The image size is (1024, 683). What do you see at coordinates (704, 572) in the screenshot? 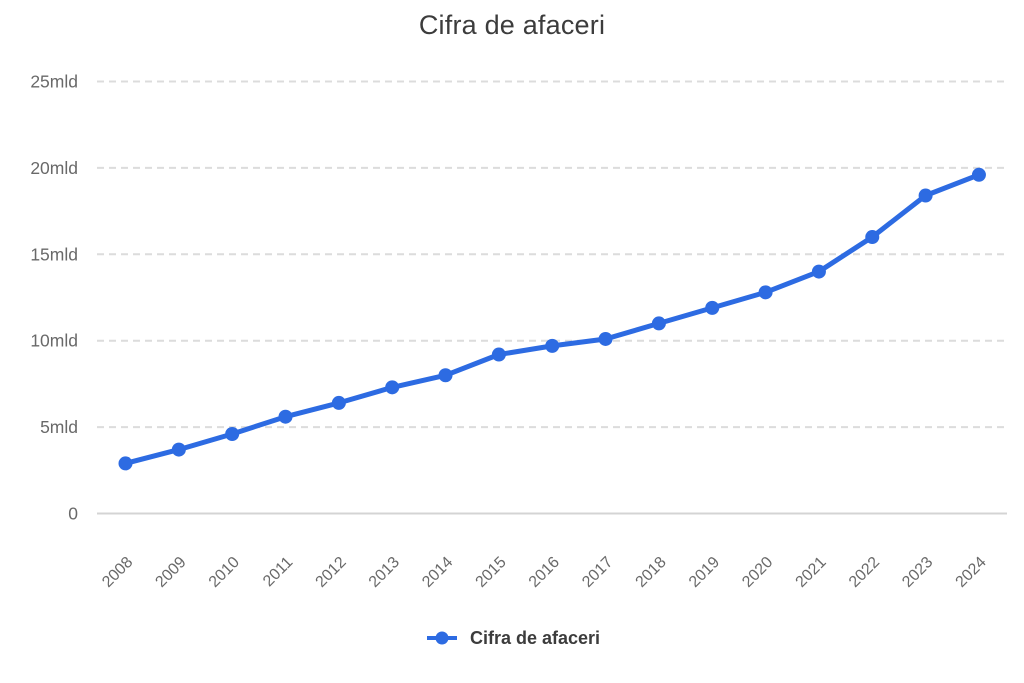
I see `x-tick-label: 2019` at bounding box center [704, 572].